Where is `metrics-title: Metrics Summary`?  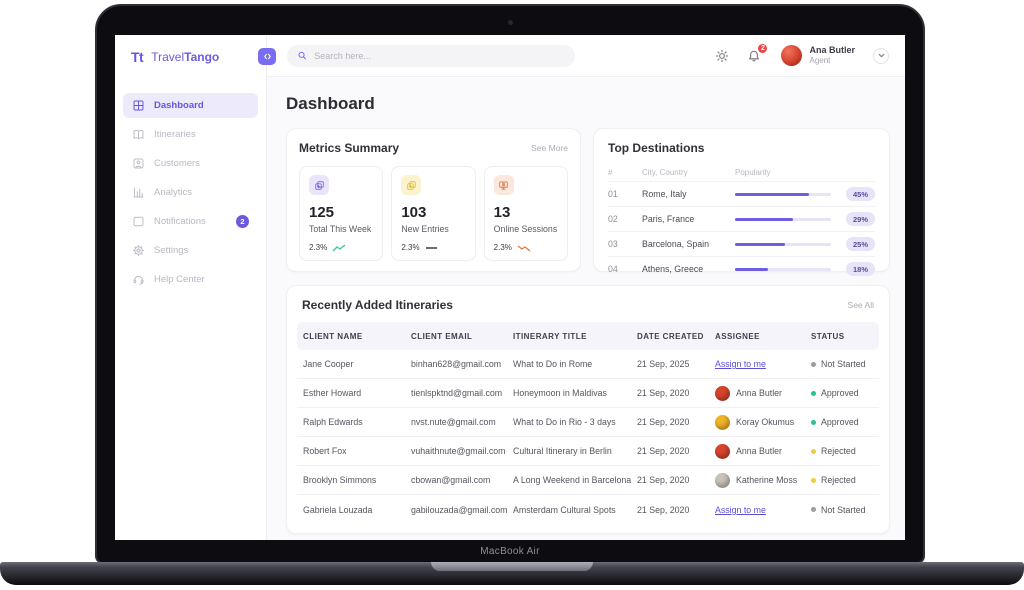 metrics-title: Metrics Summary is located at coordinates (349, 148).